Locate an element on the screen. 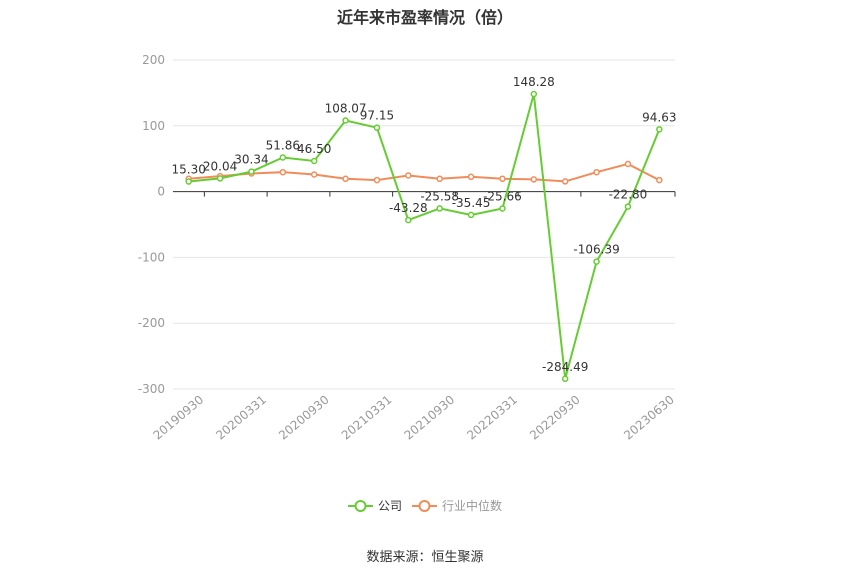 The height and width of the screenshot is (575, 850). company-data-label: -35.45 is located at coordinates (471, 203).